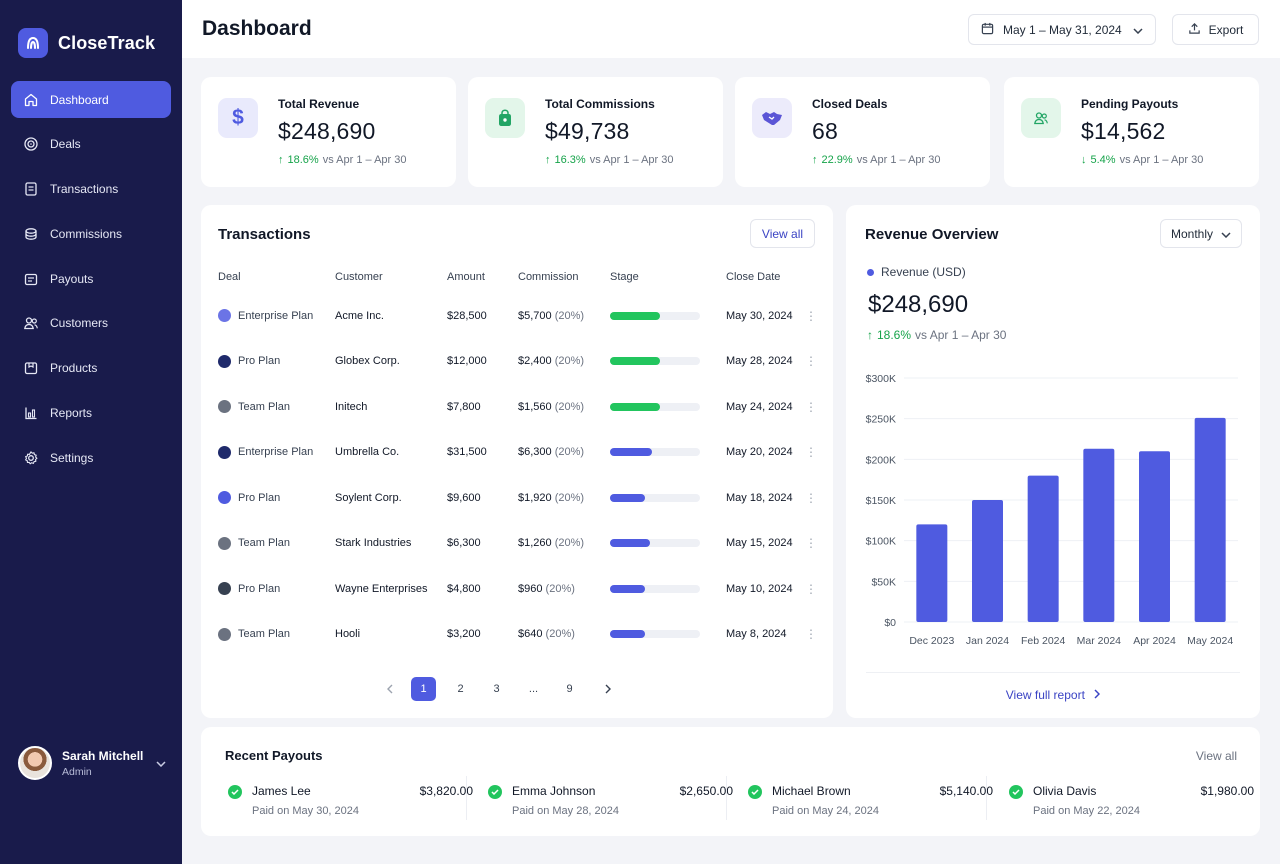  I want to click on sidebar-item-dashboard: Dashboard, so click(91, 99).